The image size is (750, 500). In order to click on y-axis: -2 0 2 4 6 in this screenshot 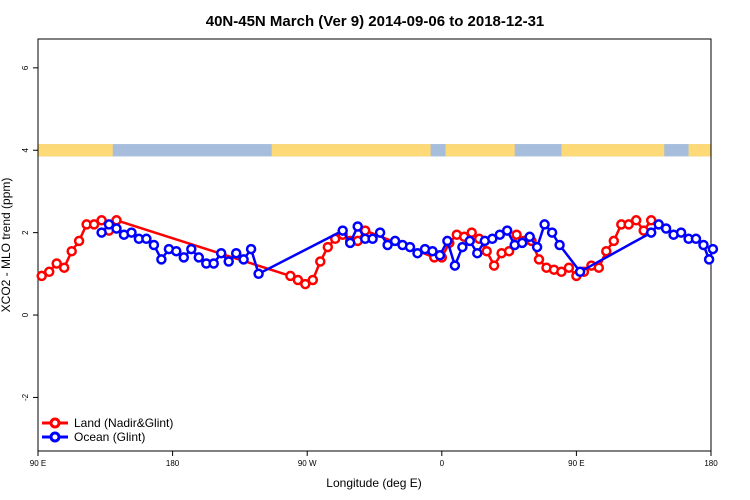, I will do `click(29, 233)`.